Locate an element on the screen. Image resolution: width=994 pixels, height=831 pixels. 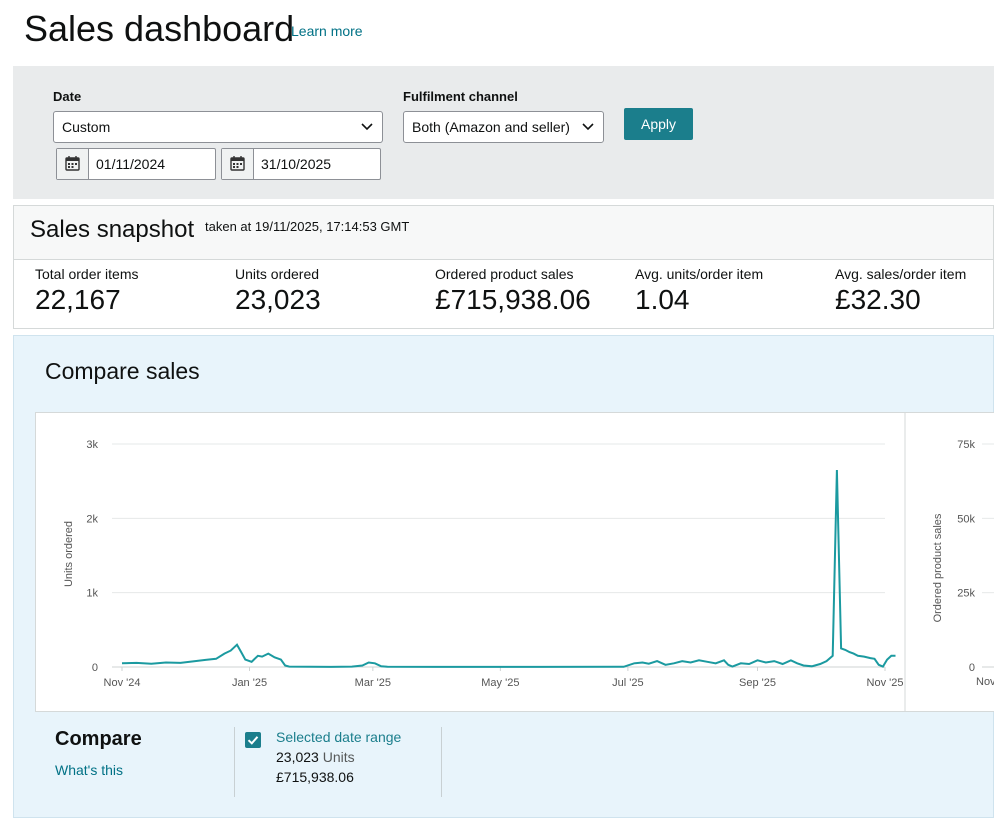
y-tick-label: 0 is located at coordinates (95, 668).